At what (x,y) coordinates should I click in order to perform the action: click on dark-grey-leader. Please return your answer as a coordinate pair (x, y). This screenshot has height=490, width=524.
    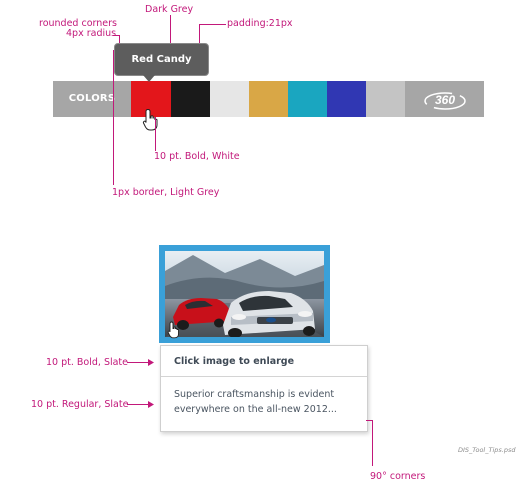
    Looking at the image, I should click on (170, 30).